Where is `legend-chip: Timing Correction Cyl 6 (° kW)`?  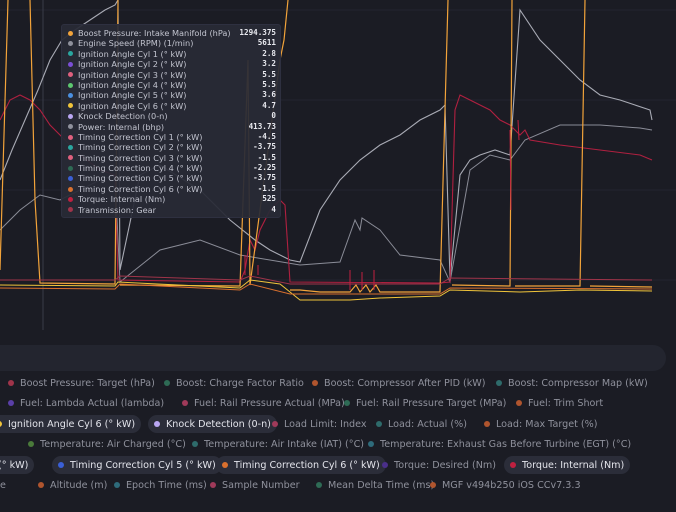 legend-chip: Timing Correction Cyl 6 (° kW) is located at coordinates (301, 465).